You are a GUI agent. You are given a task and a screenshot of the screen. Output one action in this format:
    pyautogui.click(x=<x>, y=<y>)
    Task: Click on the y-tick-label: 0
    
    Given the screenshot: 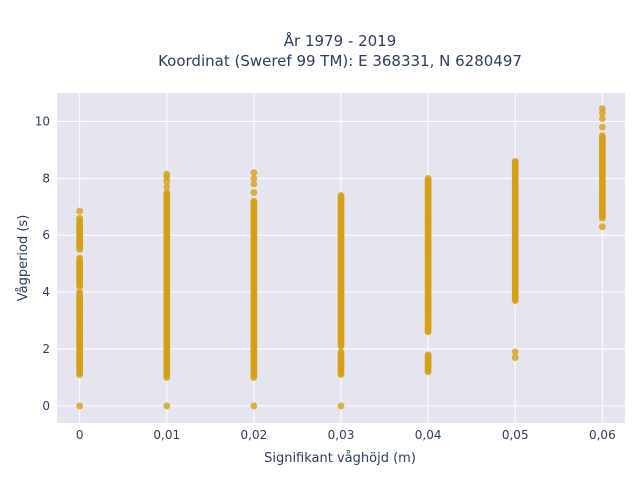 What is the action you would take?
    pyautogui.click(x=46, y=406)
    